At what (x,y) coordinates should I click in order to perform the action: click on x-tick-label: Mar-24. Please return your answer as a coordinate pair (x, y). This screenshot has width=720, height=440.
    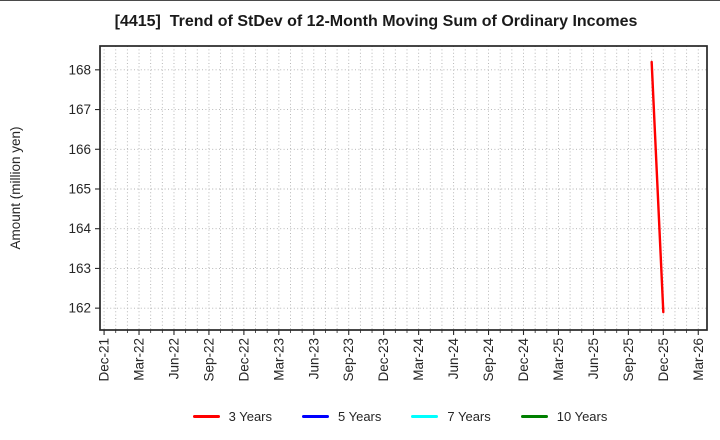
    Looking at the image, I should click on (418, 359).